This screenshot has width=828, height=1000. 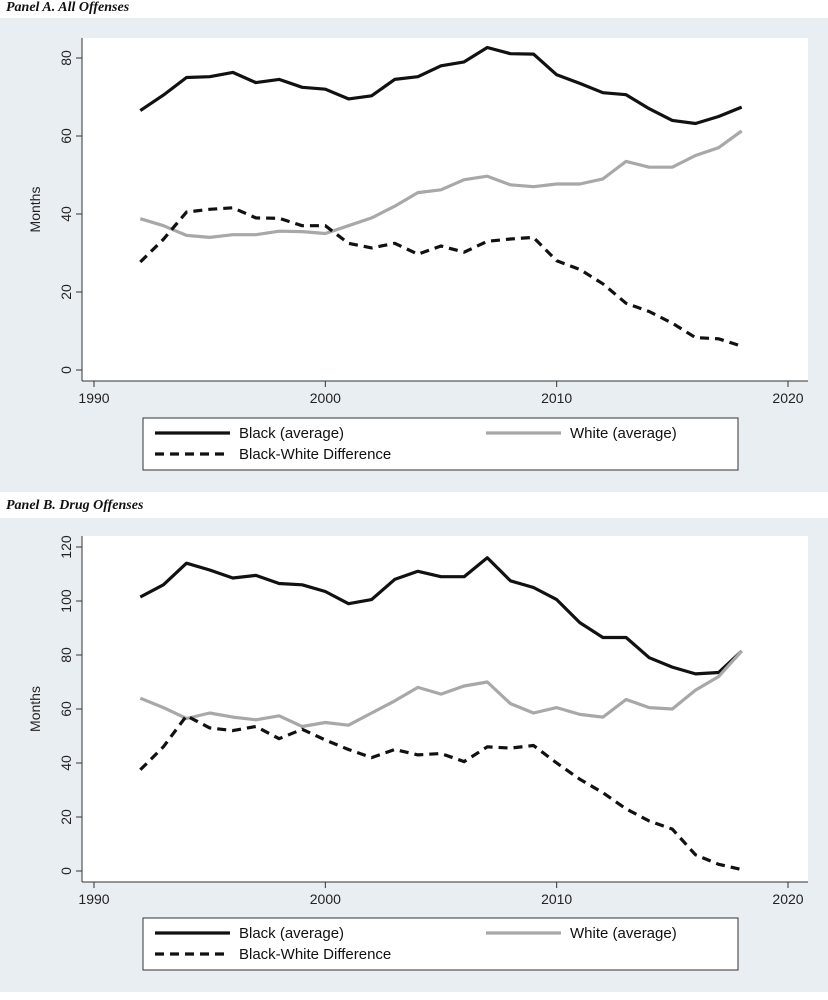 What do you see at coordinates (66, 601) in the screenshot?
I see `y-tick-label: 100` at bounding box center [66, 601].